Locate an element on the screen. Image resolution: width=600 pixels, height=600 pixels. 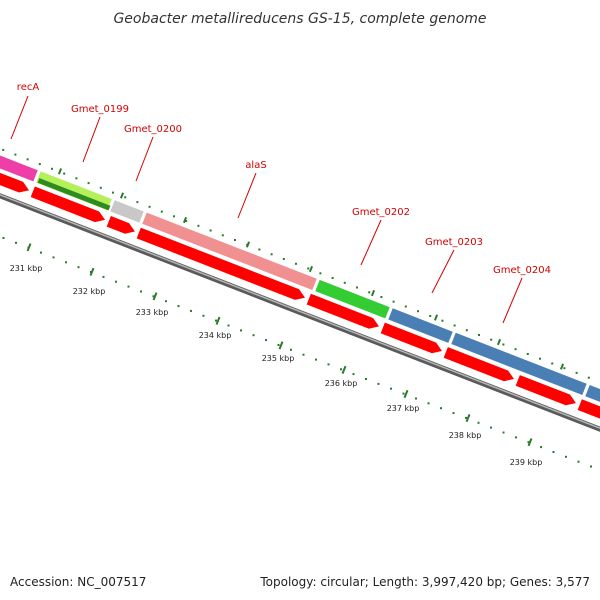
tick-label-235: 235 kbp is located at coordinates (278, 358).